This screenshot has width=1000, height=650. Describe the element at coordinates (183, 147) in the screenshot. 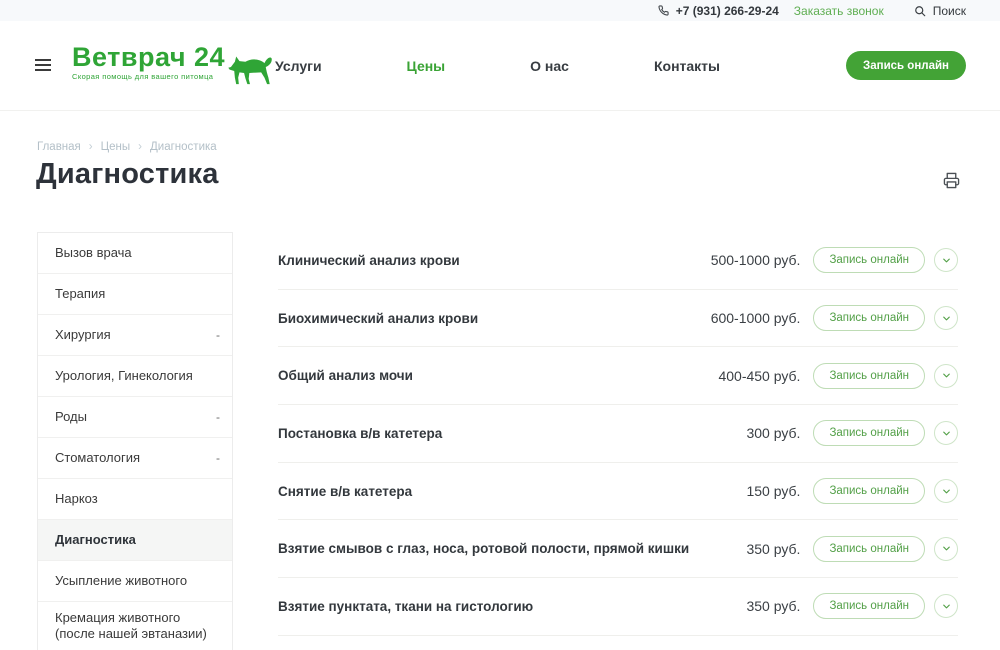

I see `breadcrumb-item: Диагностика` at that location.